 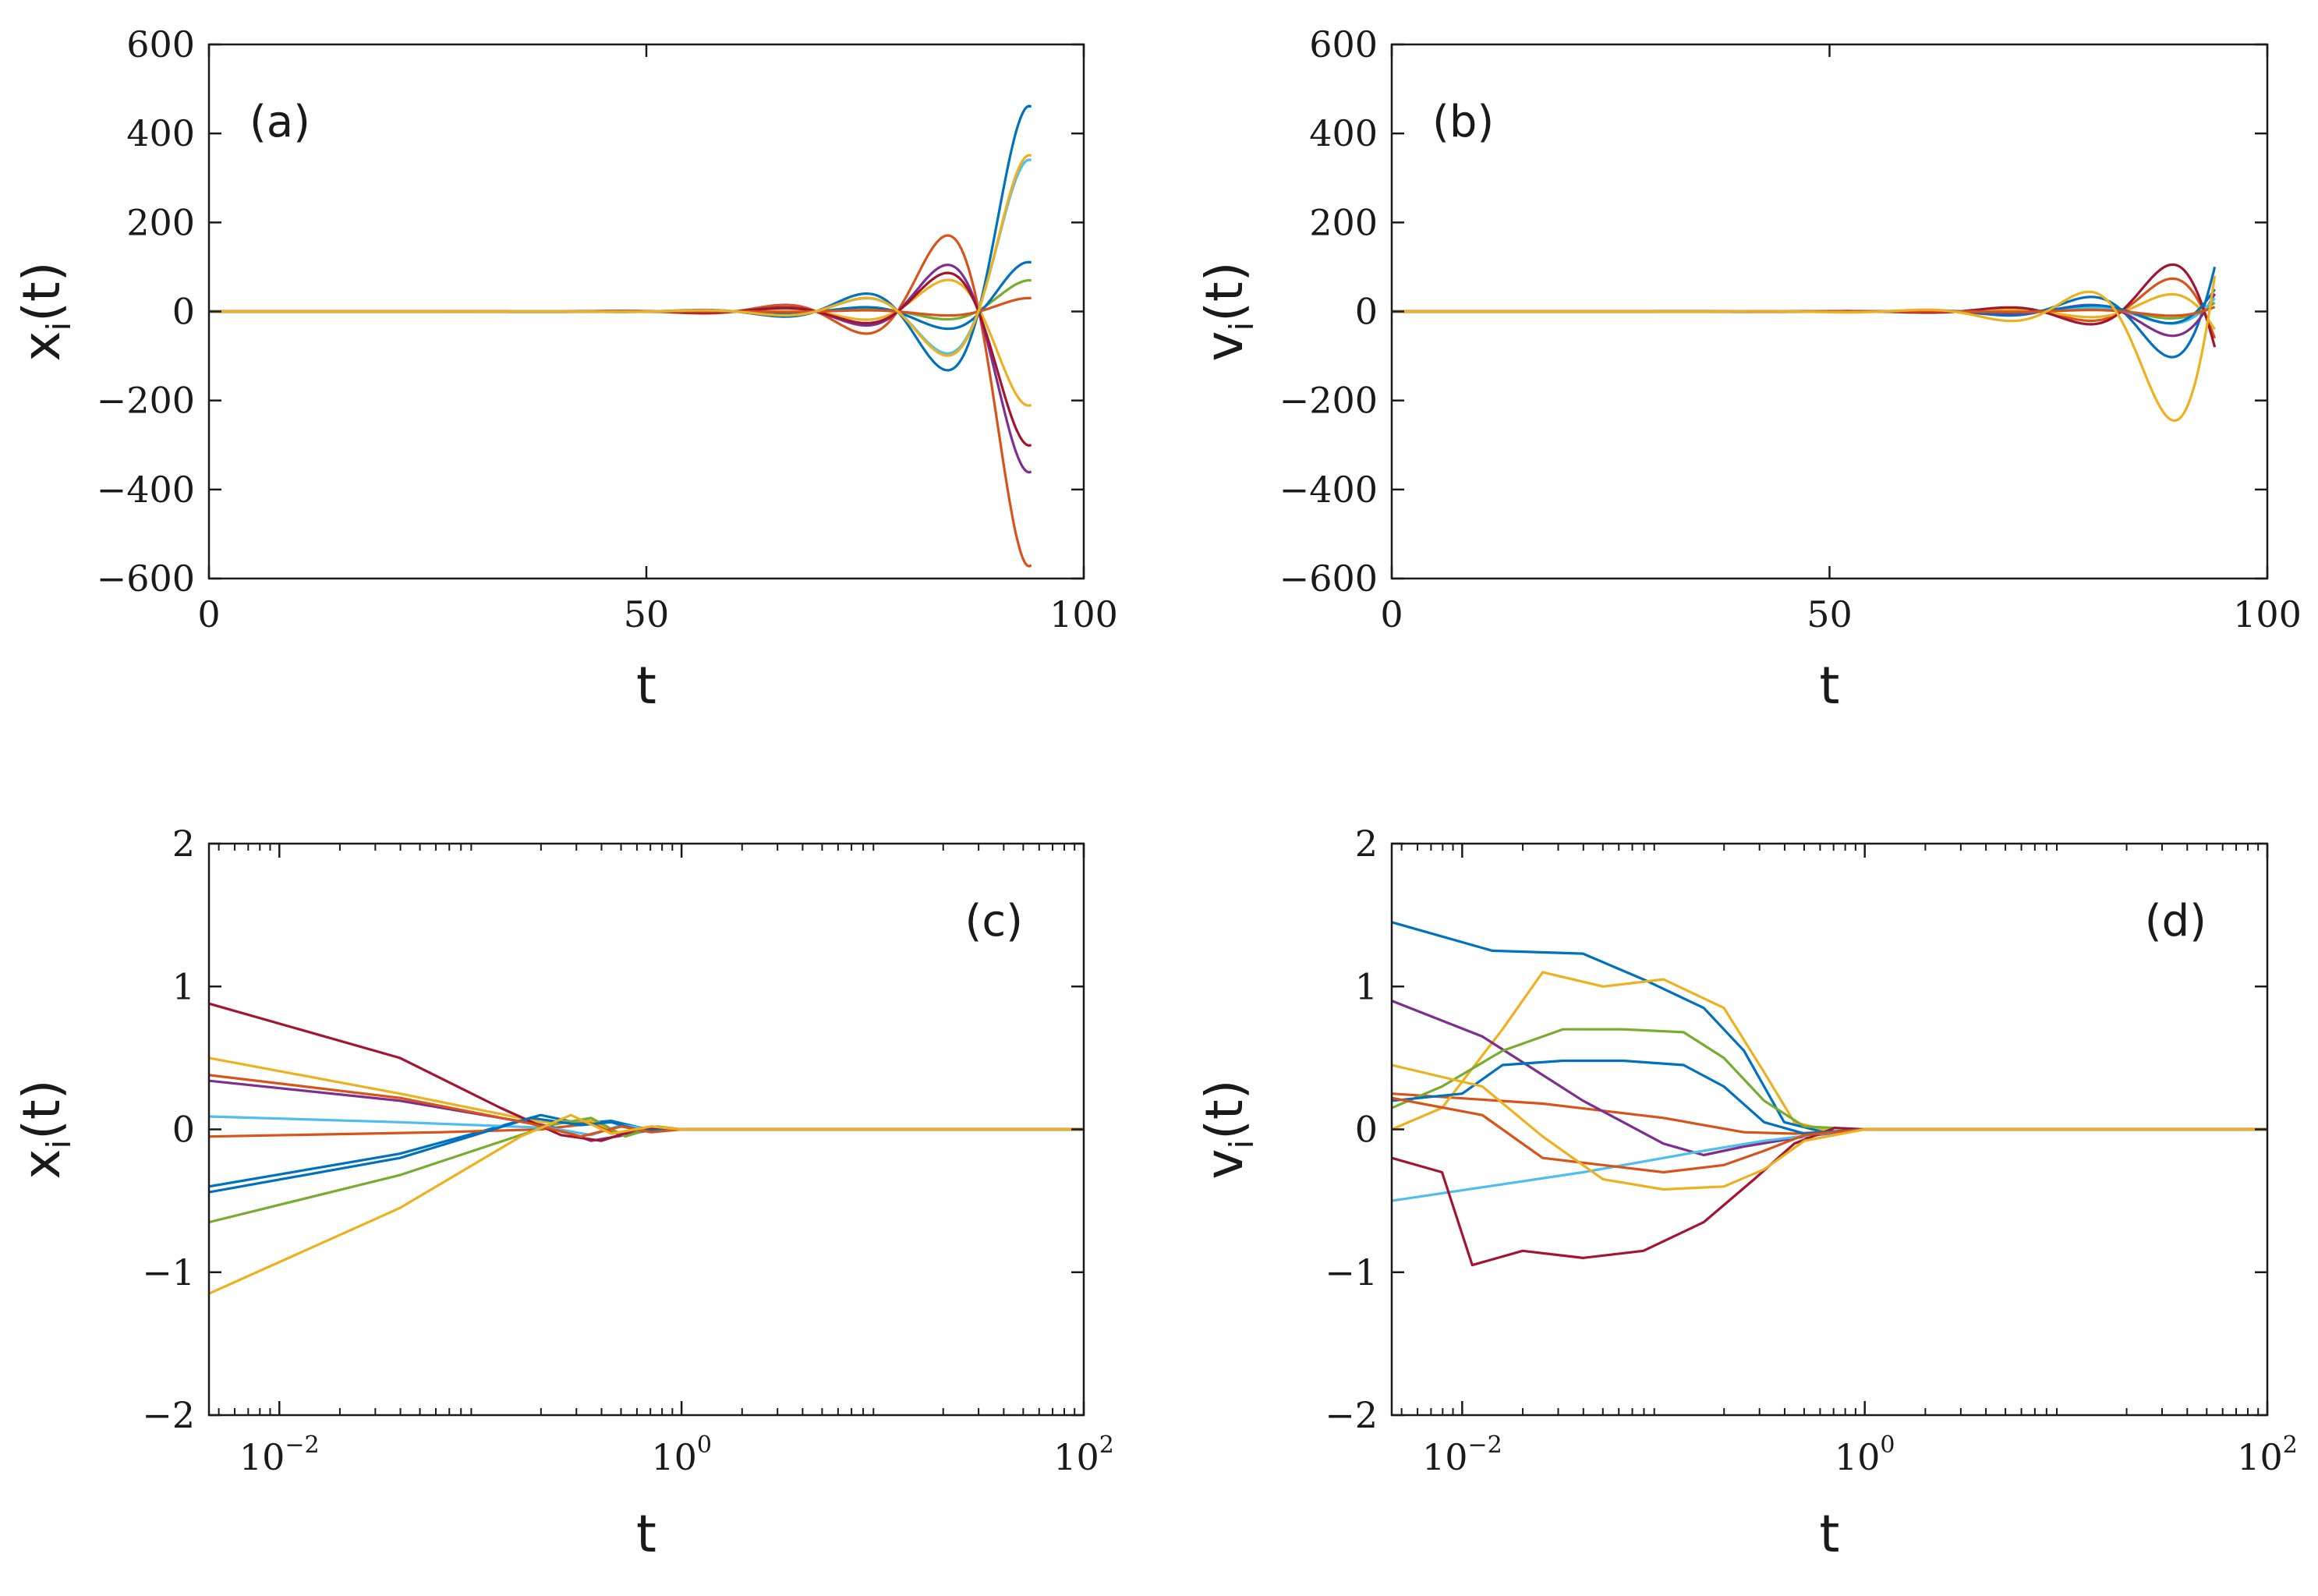 What do you see at coordinates (1463, 122) in the screenshot?
I see `panel-label: (b)` at bounding box center [1463, 122].